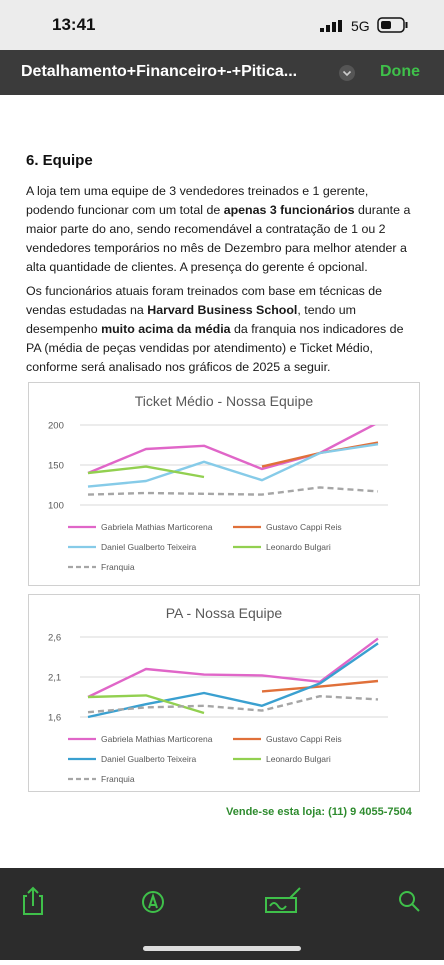  What do you see at coordinates (74, 24) in the screenshot?
I see `clock: 13:41` at bounding box center [74, 24].